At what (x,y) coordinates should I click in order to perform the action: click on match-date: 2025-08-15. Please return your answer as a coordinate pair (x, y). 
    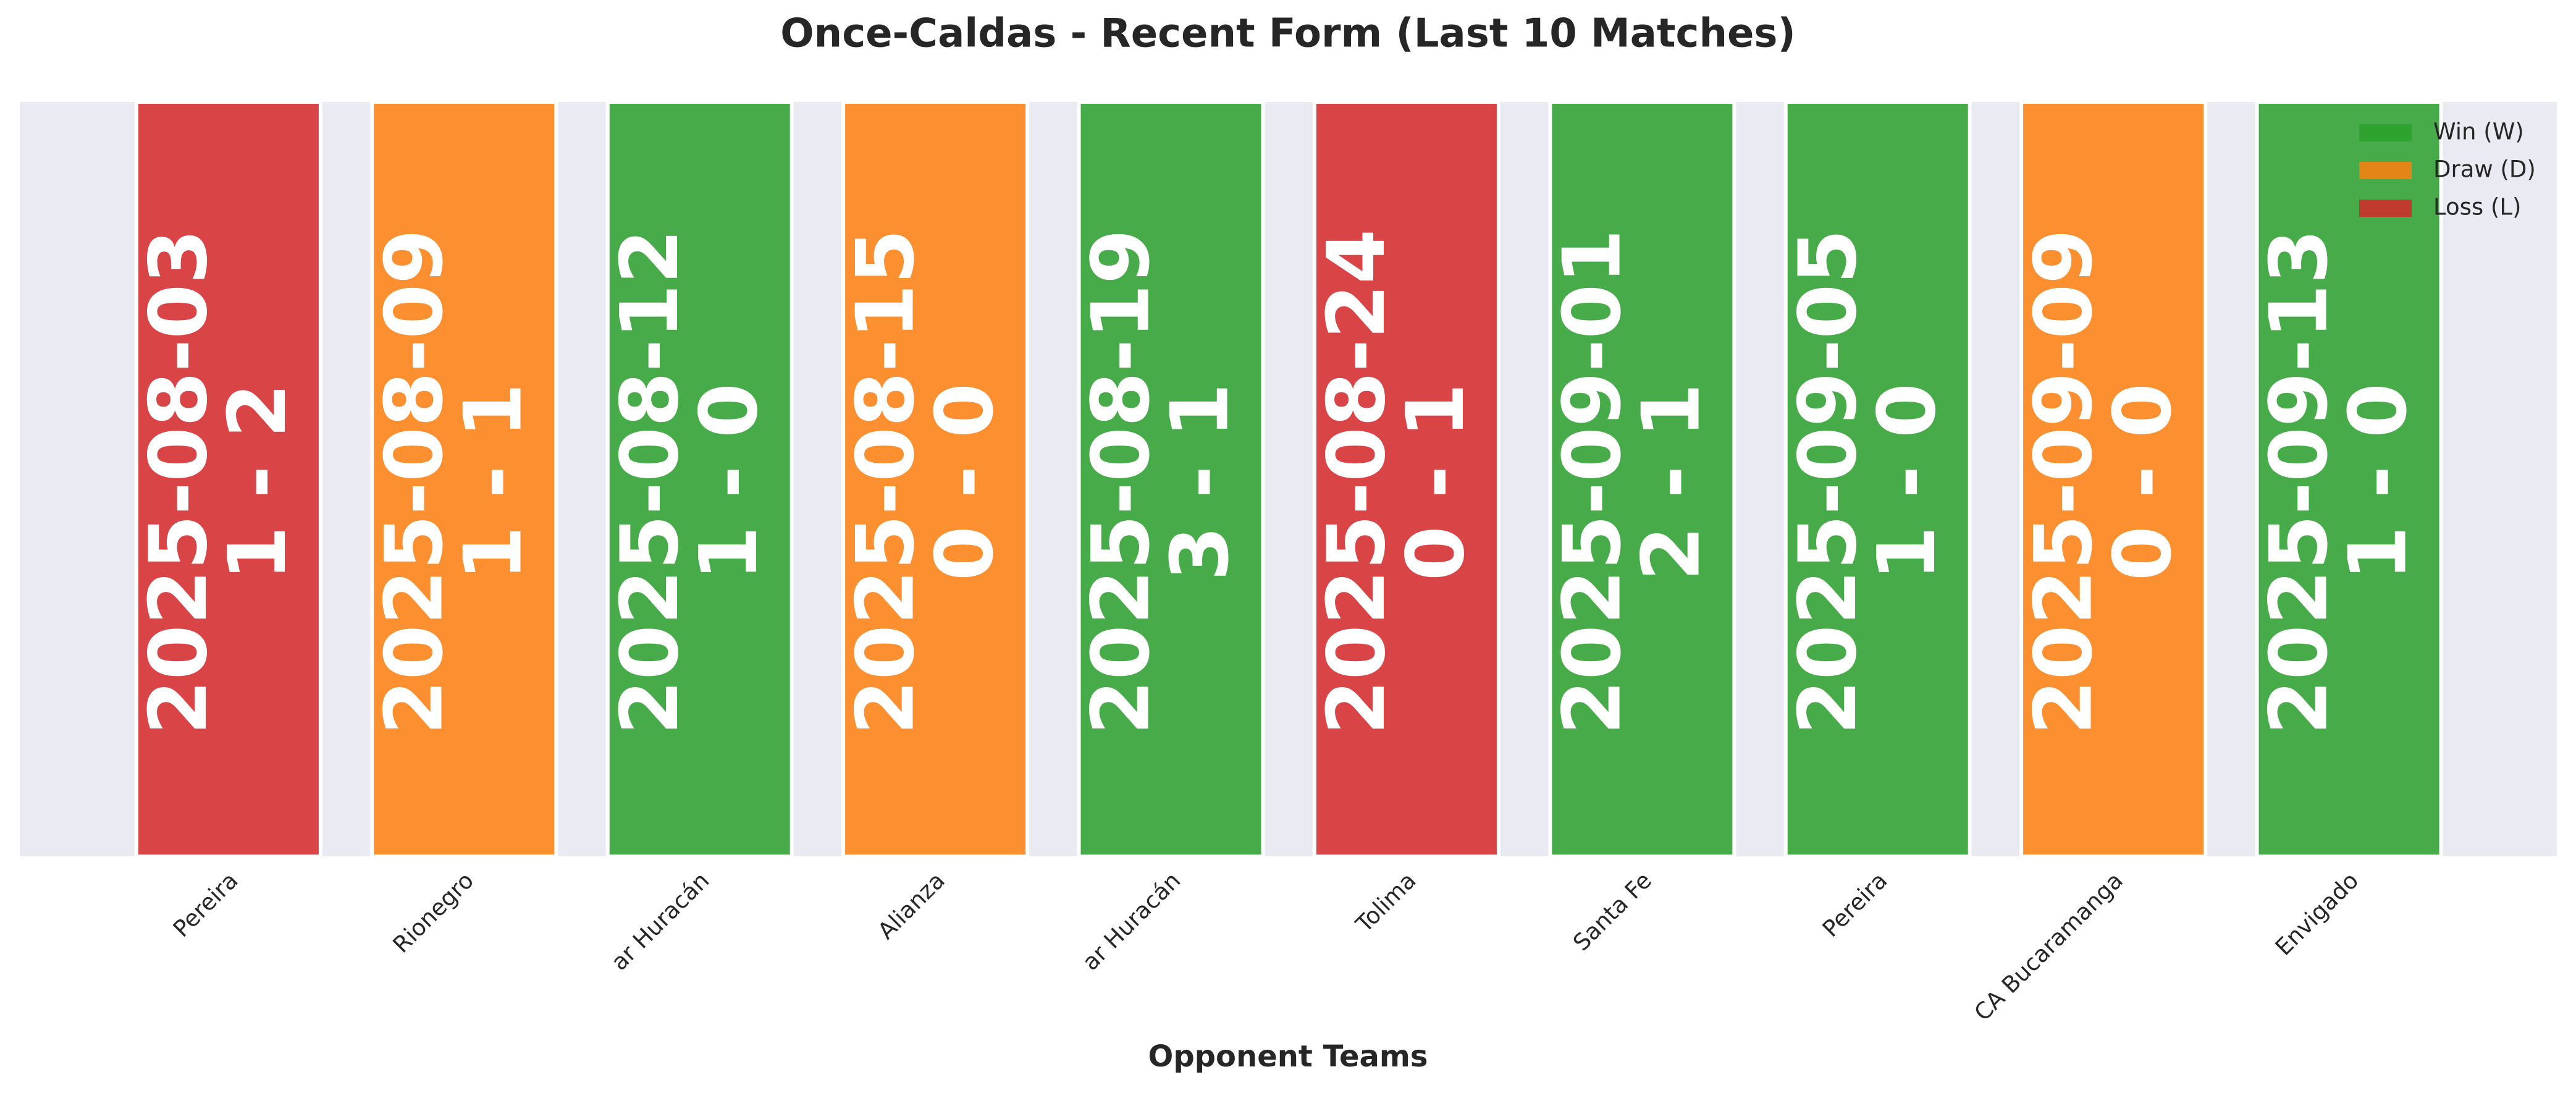
    Looking at the image, I should click on (886, 482).